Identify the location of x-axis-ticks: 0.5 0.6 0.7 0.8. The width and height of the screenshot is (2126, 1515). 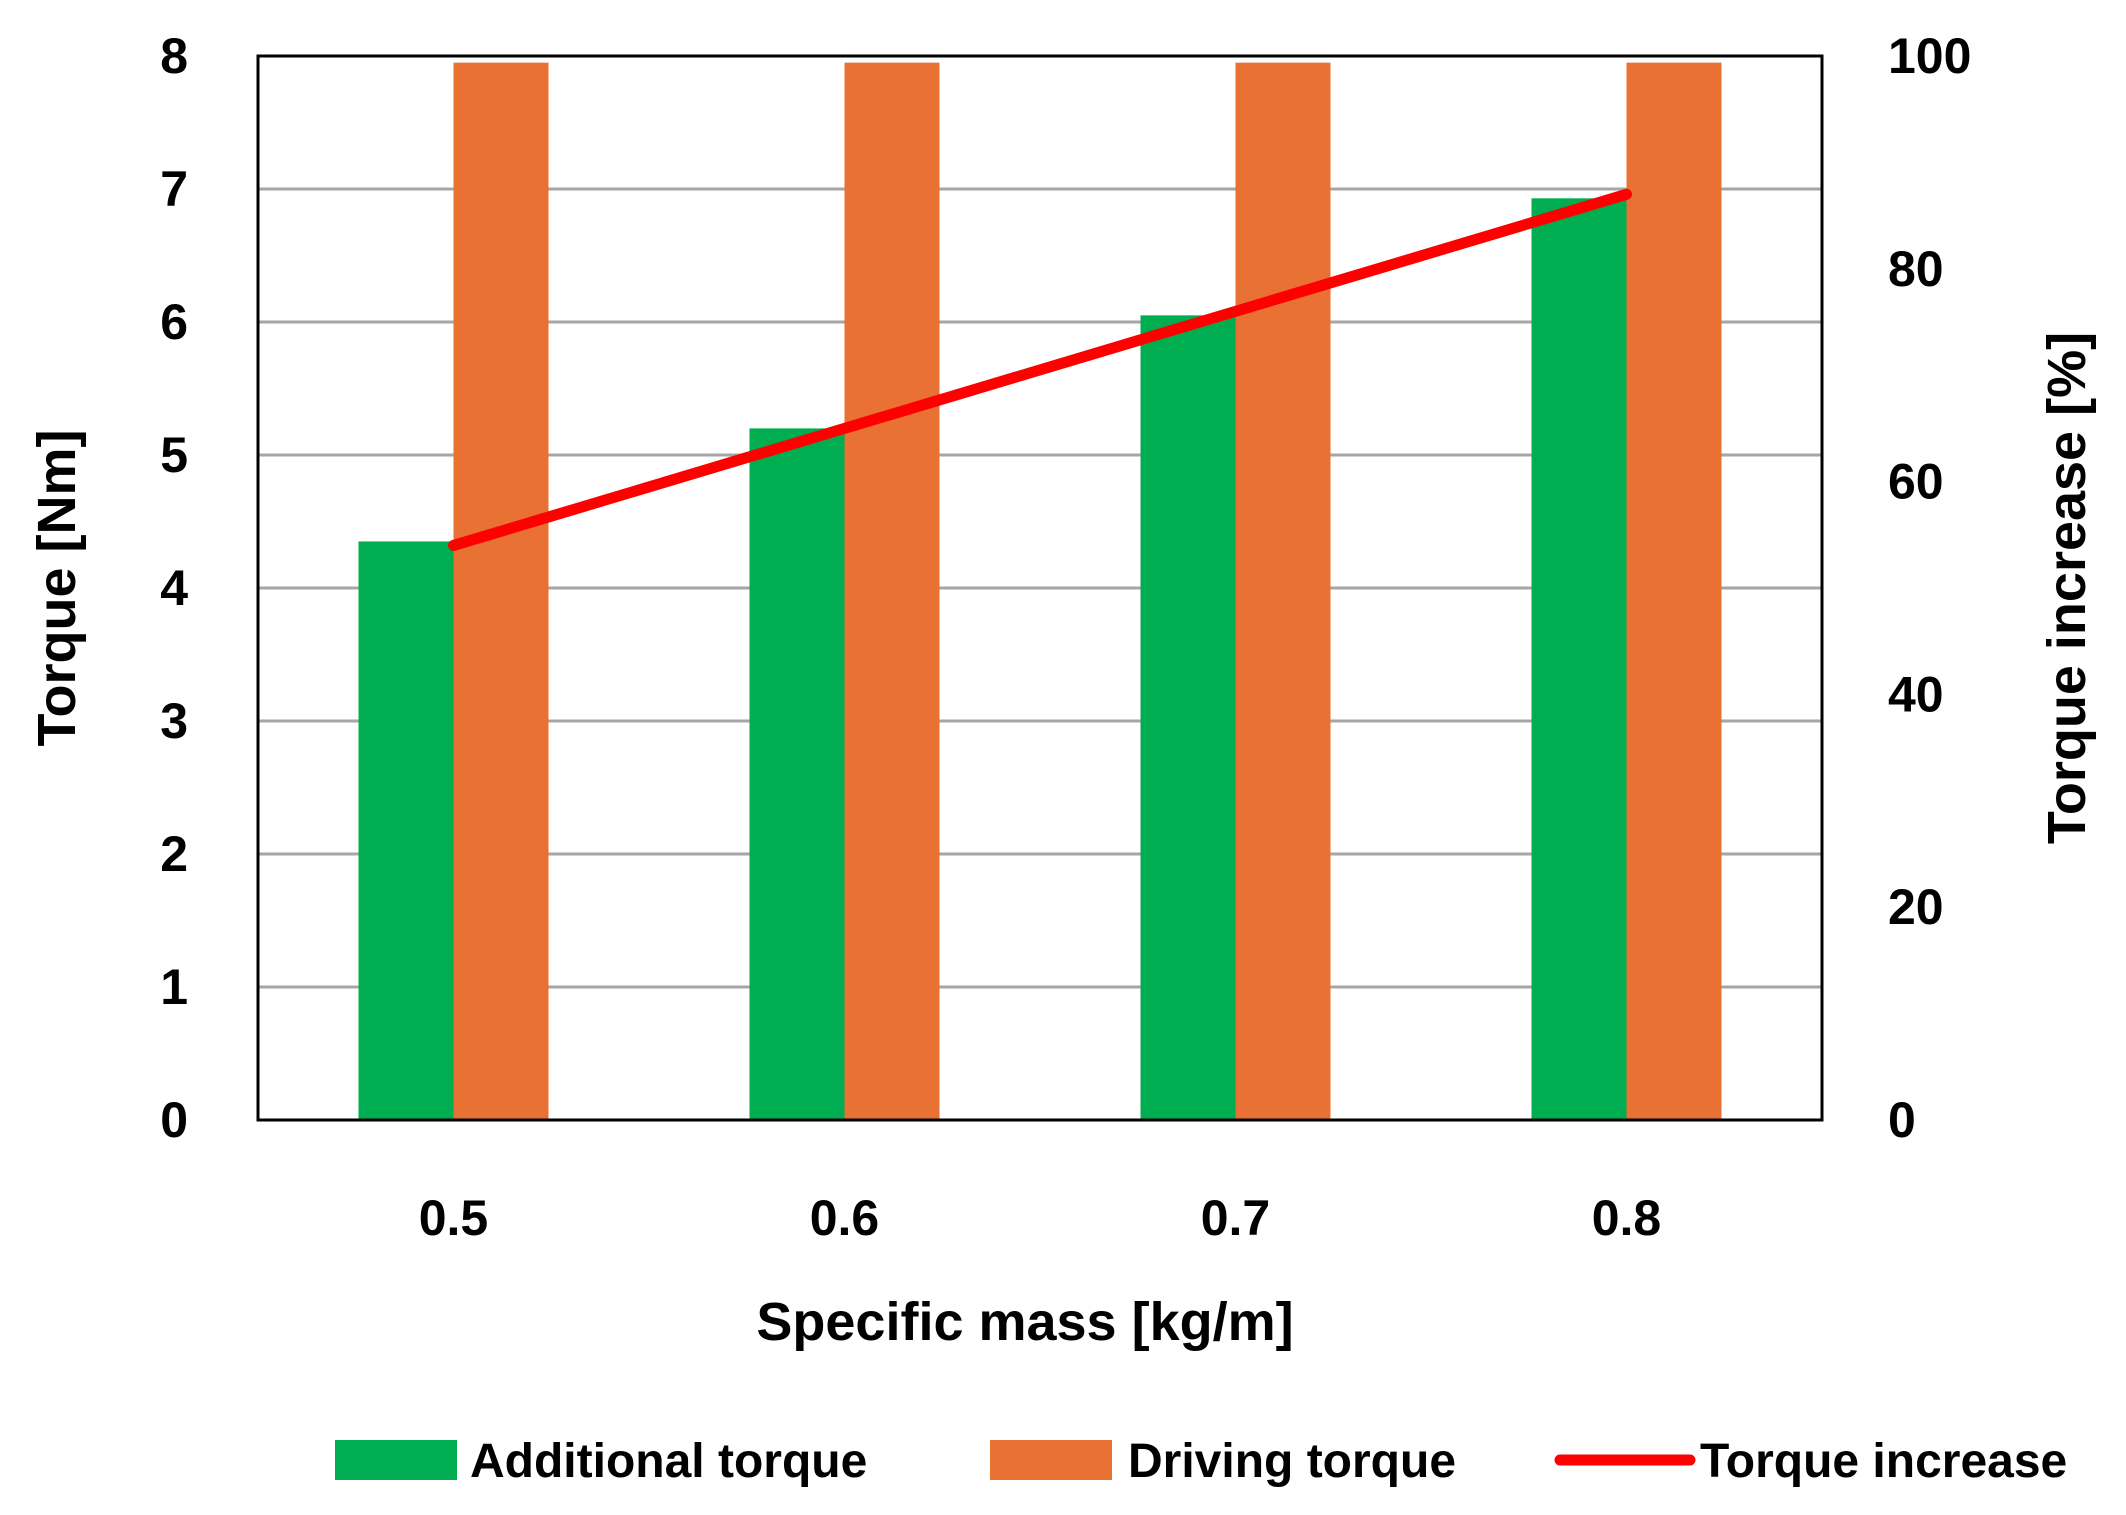
(1040, 1218).